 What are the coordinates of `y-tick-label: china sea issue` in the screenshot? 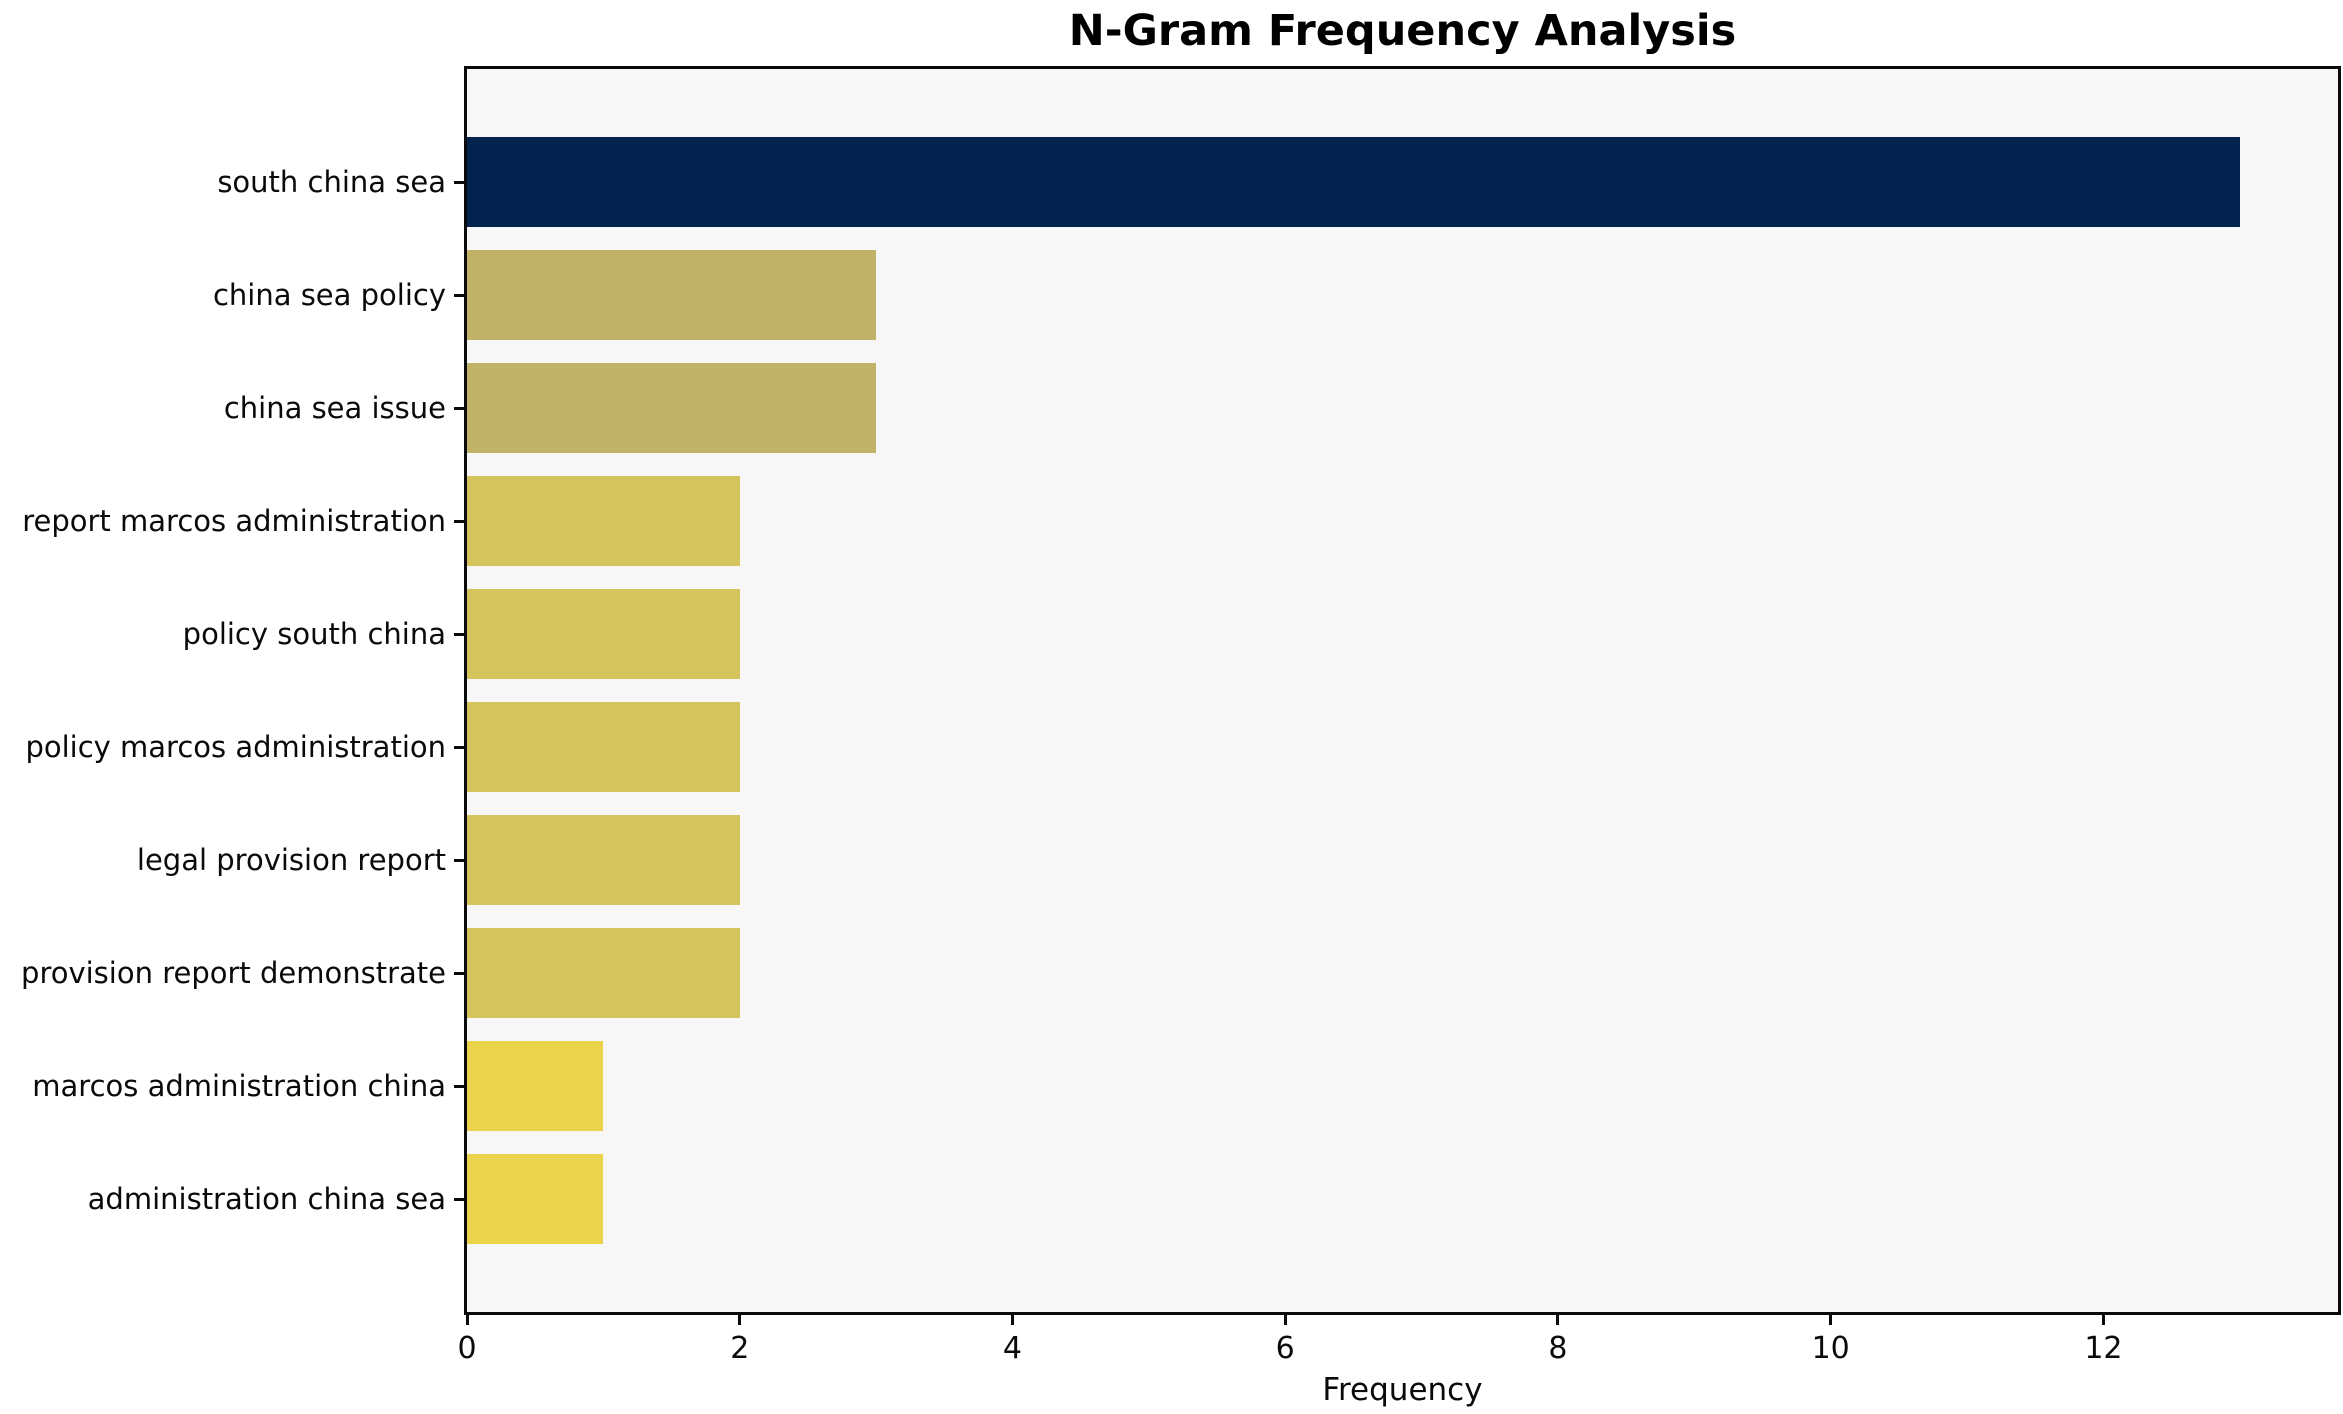 It's located at (334, 408).